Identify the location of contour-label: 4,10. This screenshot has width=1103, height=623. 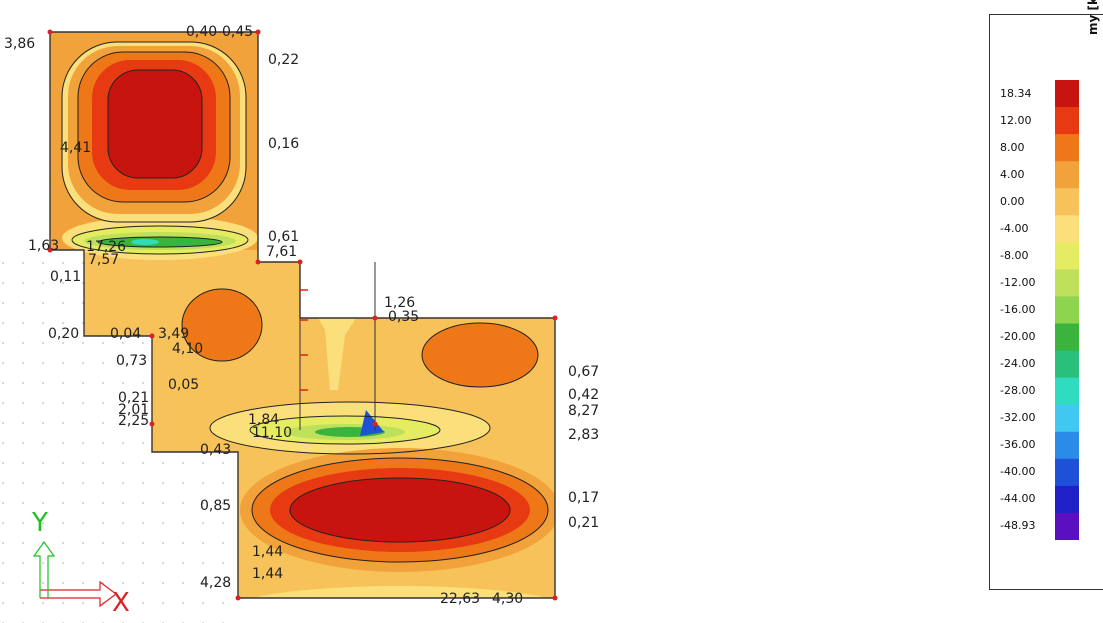
(188, 349).